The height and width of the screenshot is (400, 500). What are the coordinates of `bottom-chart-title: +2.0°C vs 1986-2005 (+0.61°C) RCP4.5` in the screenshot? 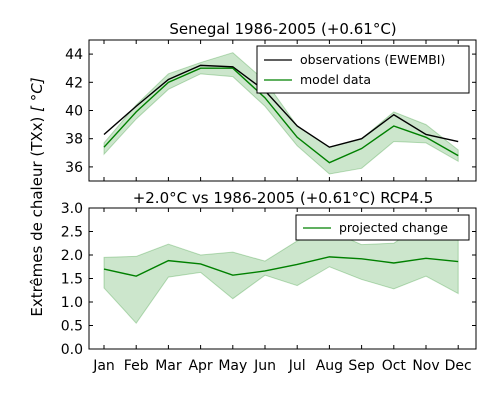 It's located at (283, 198).